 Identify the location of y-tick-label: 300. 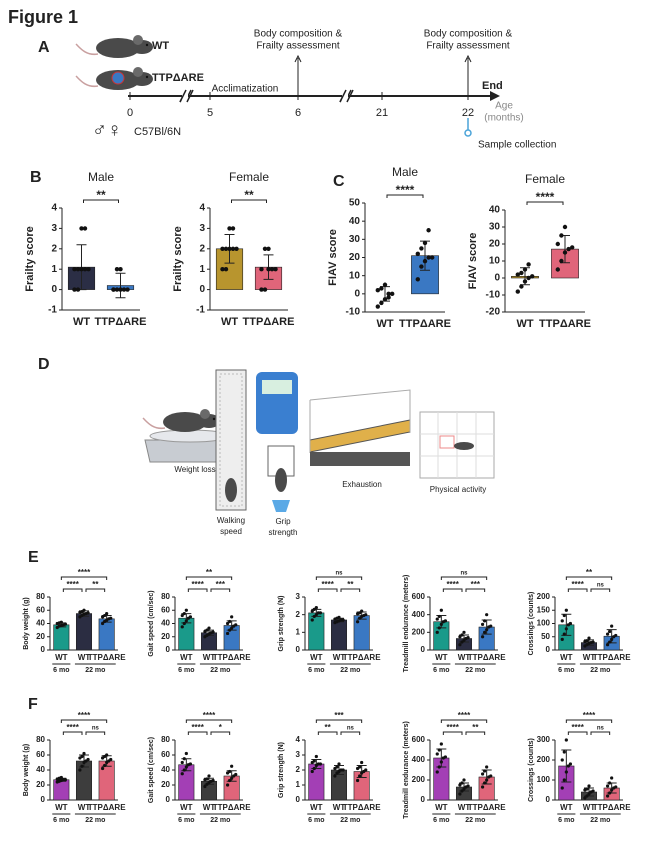
(544, 739).